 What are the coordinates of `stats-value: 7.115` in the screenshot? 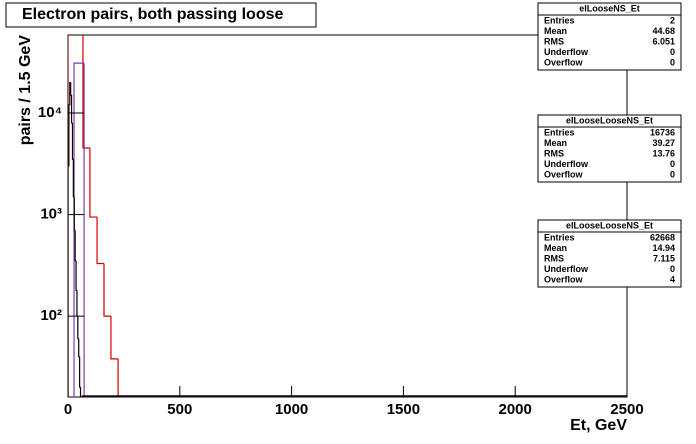 It's located at (664, 258).